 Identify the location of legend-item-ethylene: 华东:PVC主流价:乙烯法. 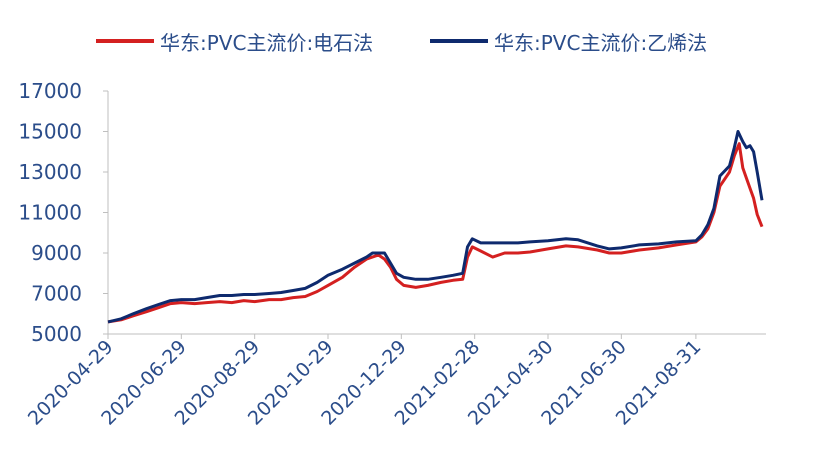
(568, 41).